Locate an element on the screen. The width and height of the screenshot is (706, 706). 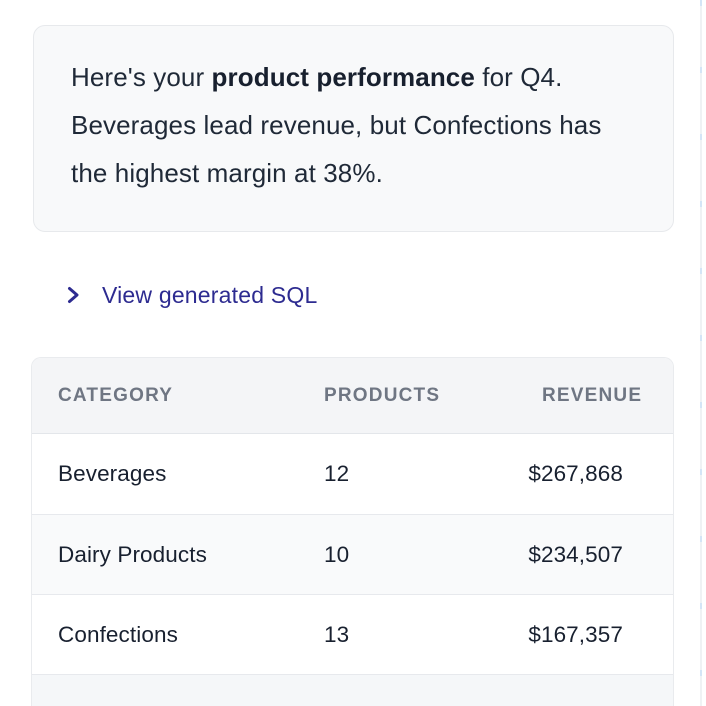
table-row: Confections 13 $167,357 is located at coordinates (352, 634).